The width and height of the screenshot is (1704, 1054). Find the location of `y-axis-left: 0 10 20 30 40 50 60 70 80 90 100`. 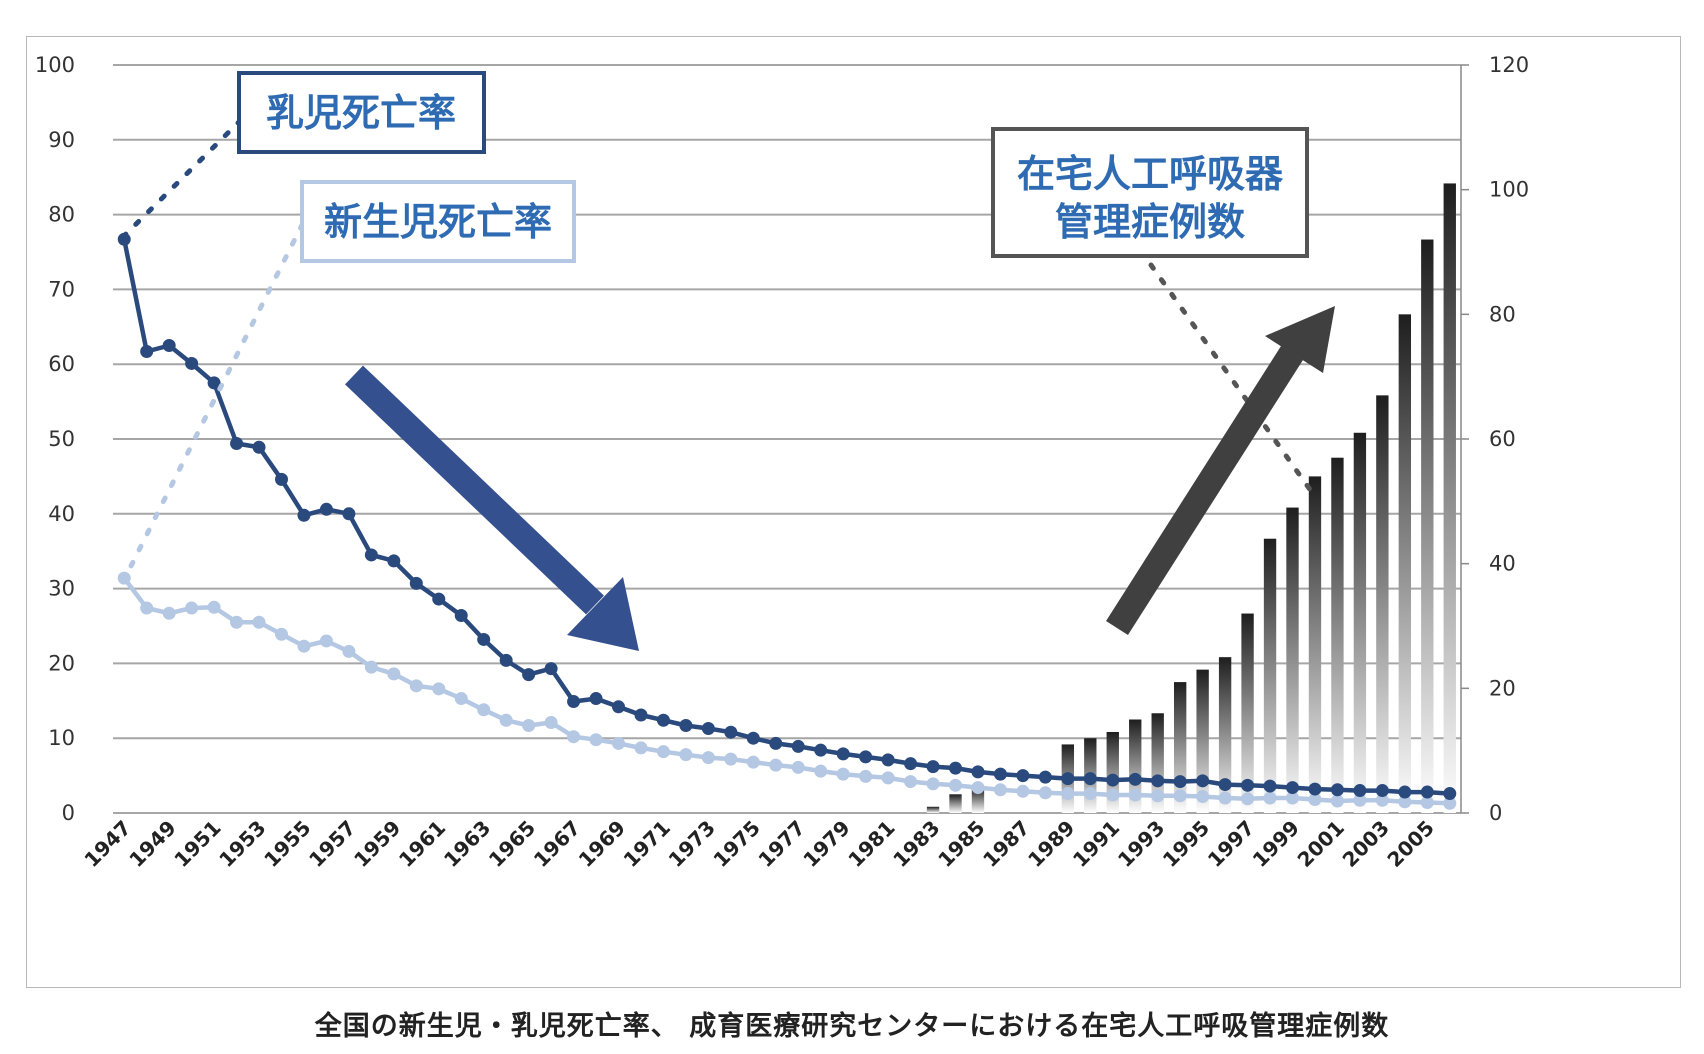

y-axis-left: 0 10 20 30 40 50 60 70 80 90 100 is located at coordinates (55, 439).